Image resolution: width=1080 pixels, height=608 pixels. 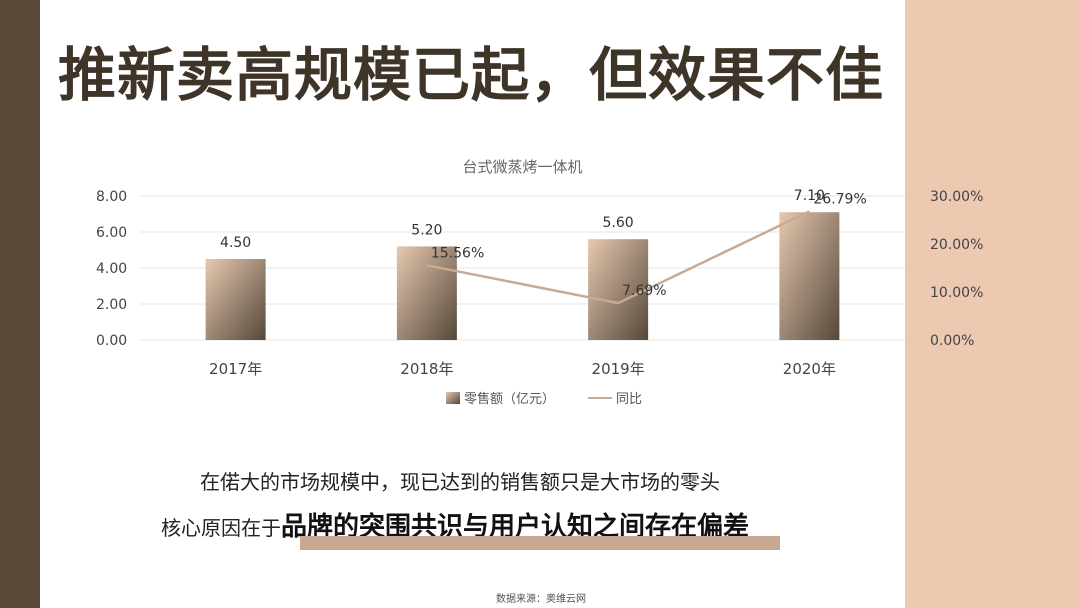 What do you see at coordinates (522, 167) in the screenshot?
I see `chart-title: 台式微蒸烤一体机` at bounding box center [522, 167].